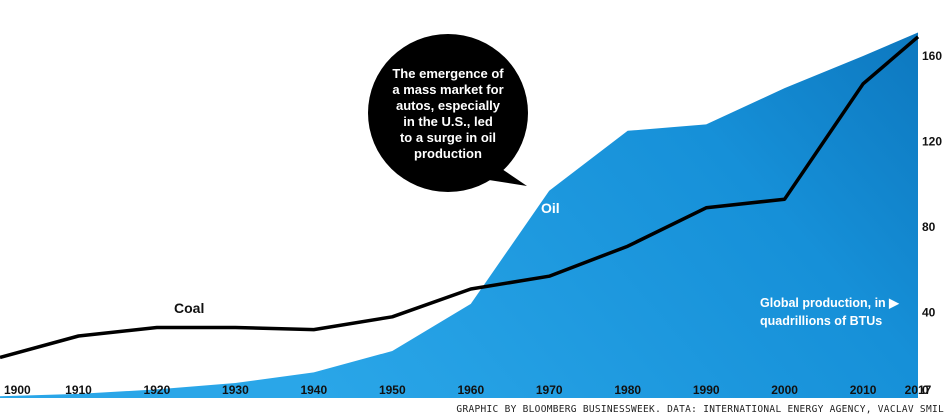 The height and width of the screenshot is (420, 950). Describe the element at coordinates (549, 390) in the screenshot. I see `x-tick-label: 1970` at that location.